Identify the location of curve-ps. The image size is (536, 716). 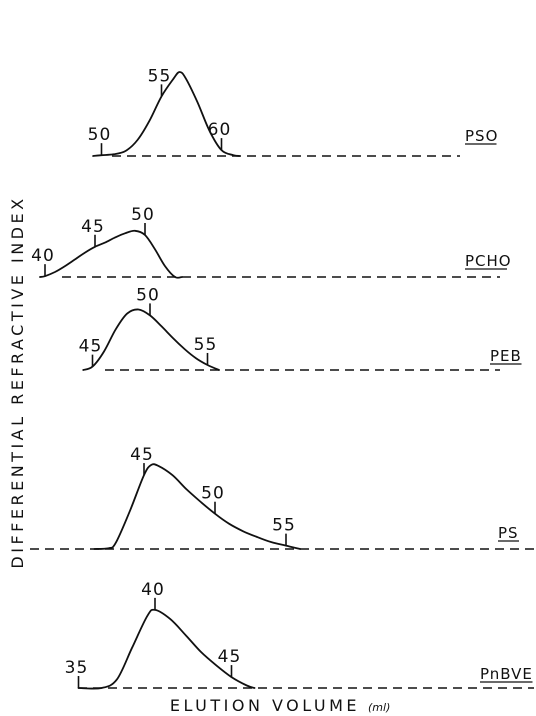
(197, 506).